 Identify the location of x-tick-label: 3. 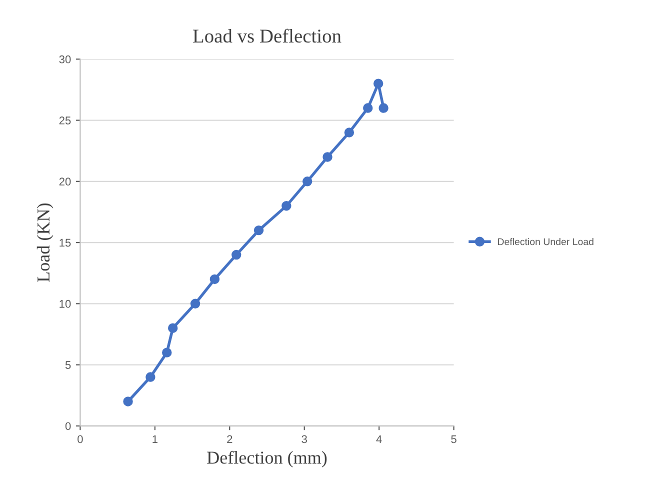
(304, 439).